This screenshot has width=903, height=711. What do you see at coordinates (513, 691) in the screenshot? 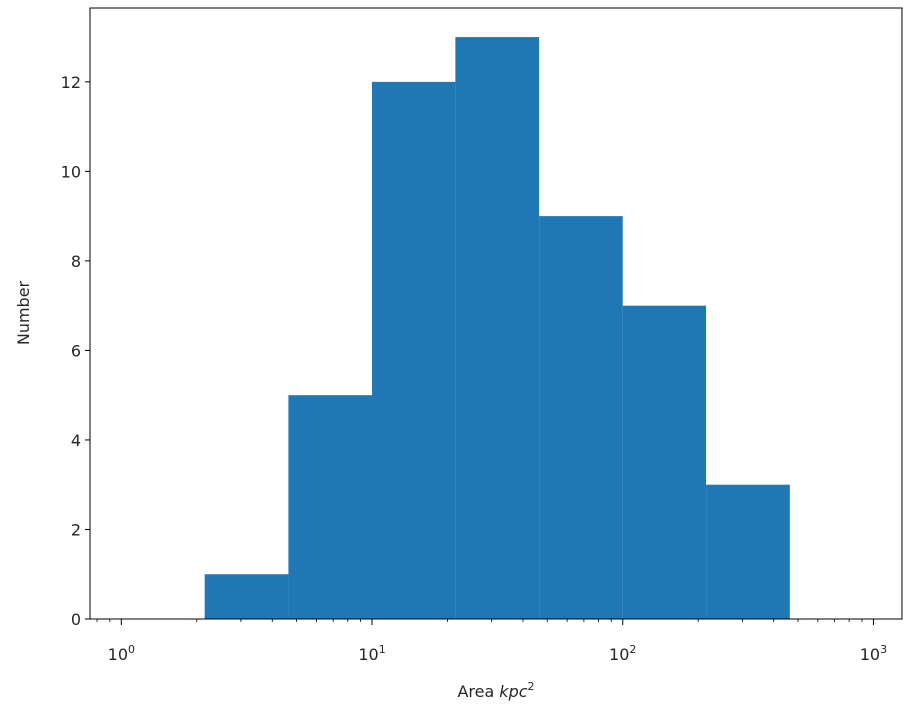
I see `x-axis-label-math: kpc` at bounding box center [513, 691].